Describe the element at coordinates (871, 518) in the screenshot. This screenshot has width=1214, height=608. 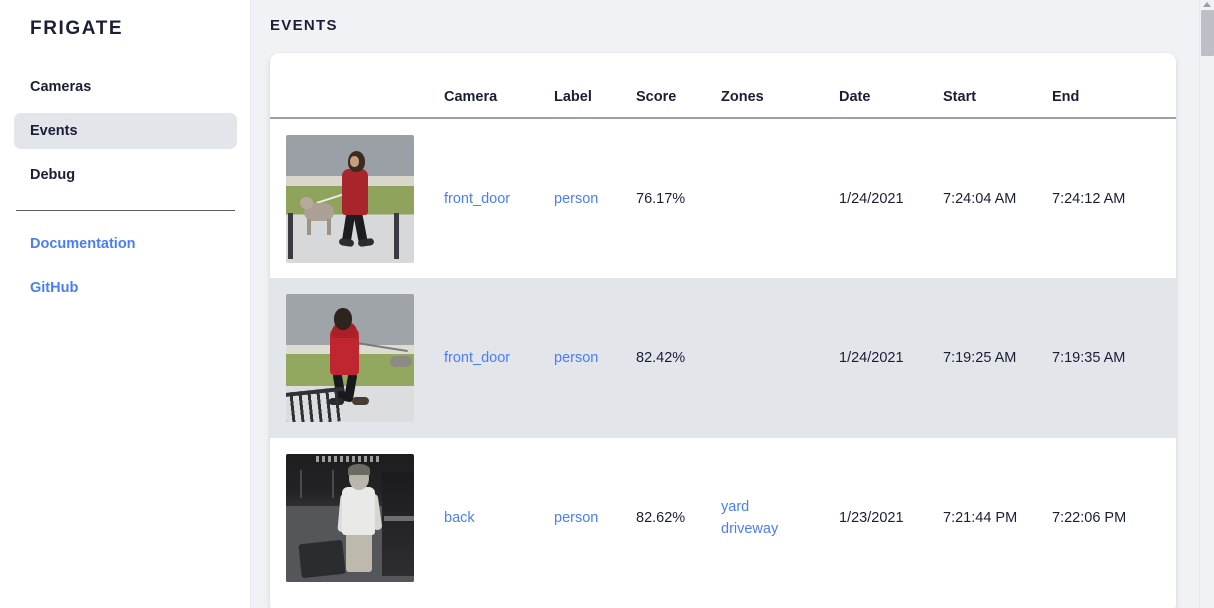
I see `event-date-cell: 1/23/2021` at that location.